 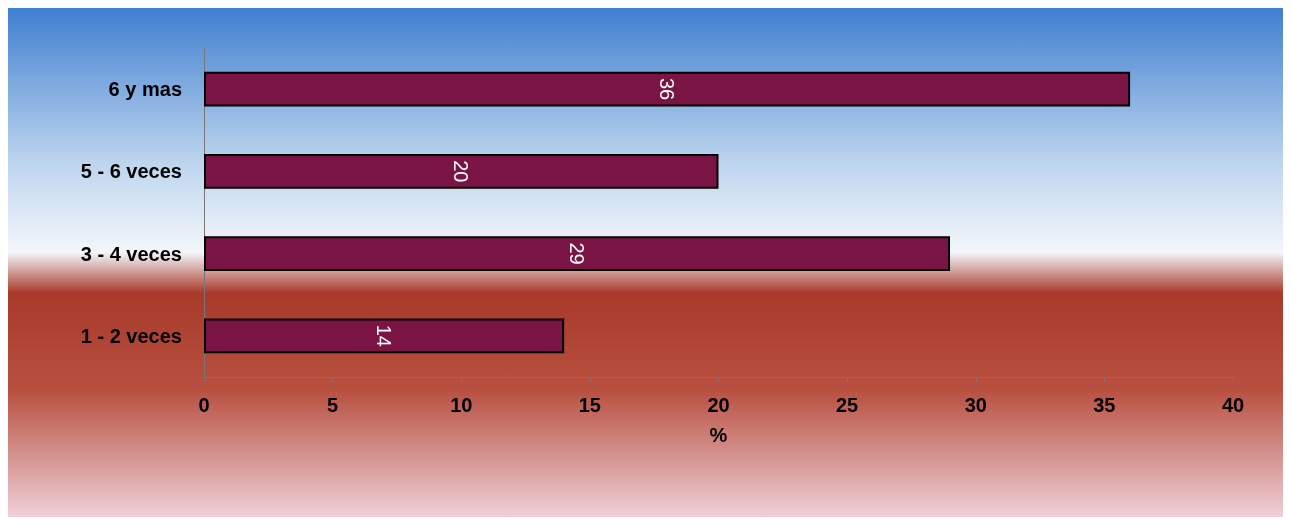 I want to click on x-axis-title: %, so click(x=718, y=435).